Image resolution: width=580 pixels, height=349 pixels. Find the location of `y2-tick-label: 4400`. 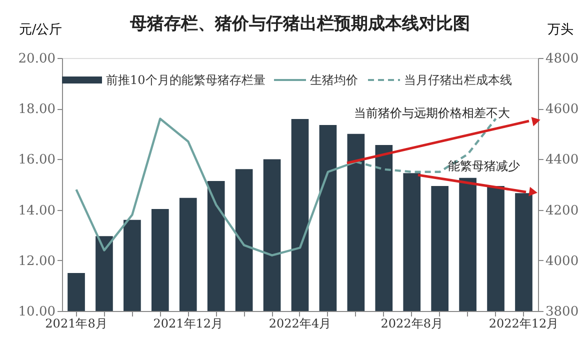

y2-tick-label: 4400 is located at coordinates (562, 160).